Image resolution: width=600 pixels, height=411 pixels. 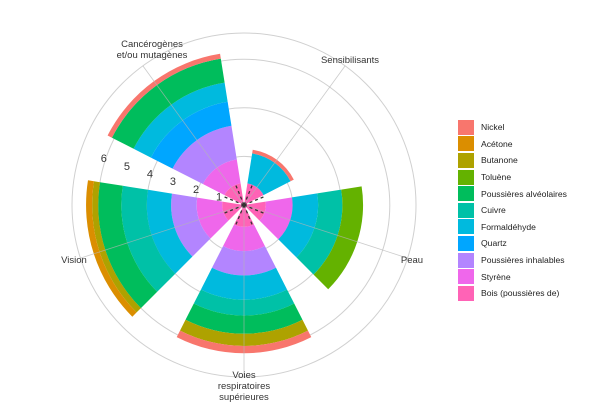 I want to click on radial-tick-label: 5, so click(x=127, y=167).